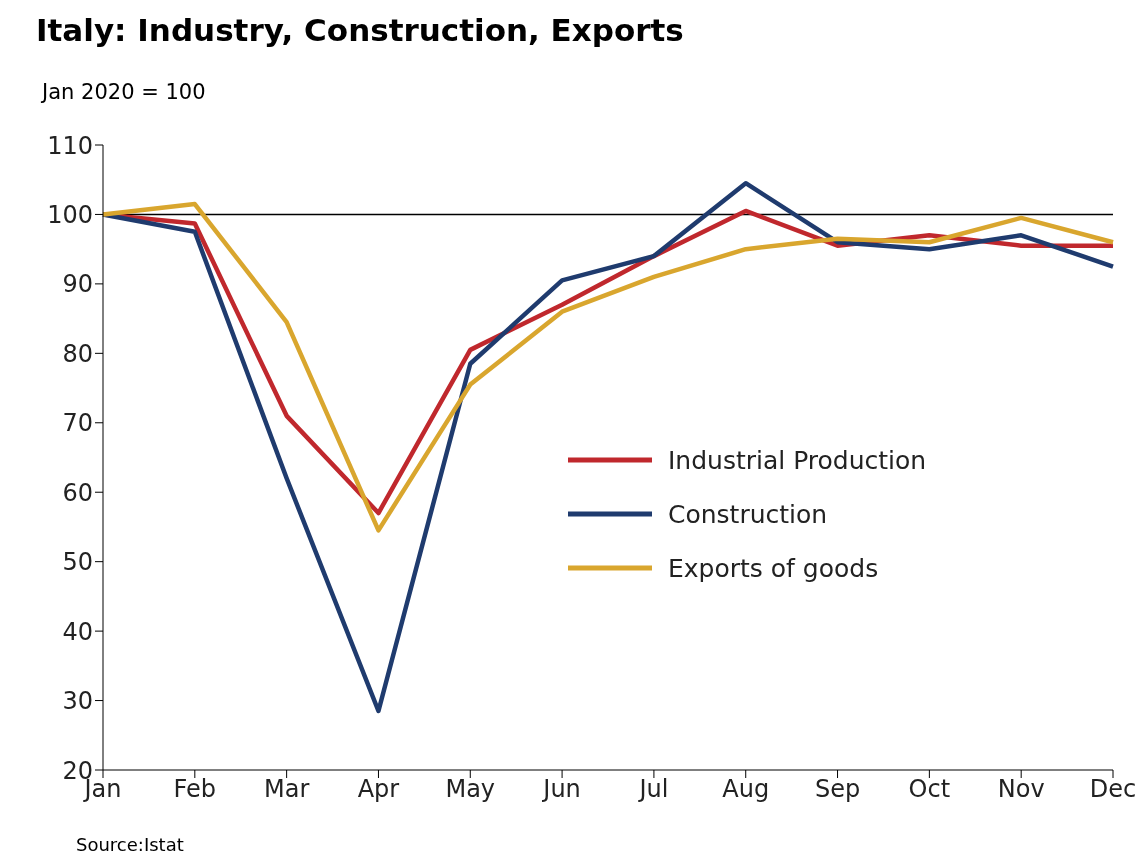 This screenshot has width=1147, height=863. I want to click on y-tick-label: 50, so click(77, 562).